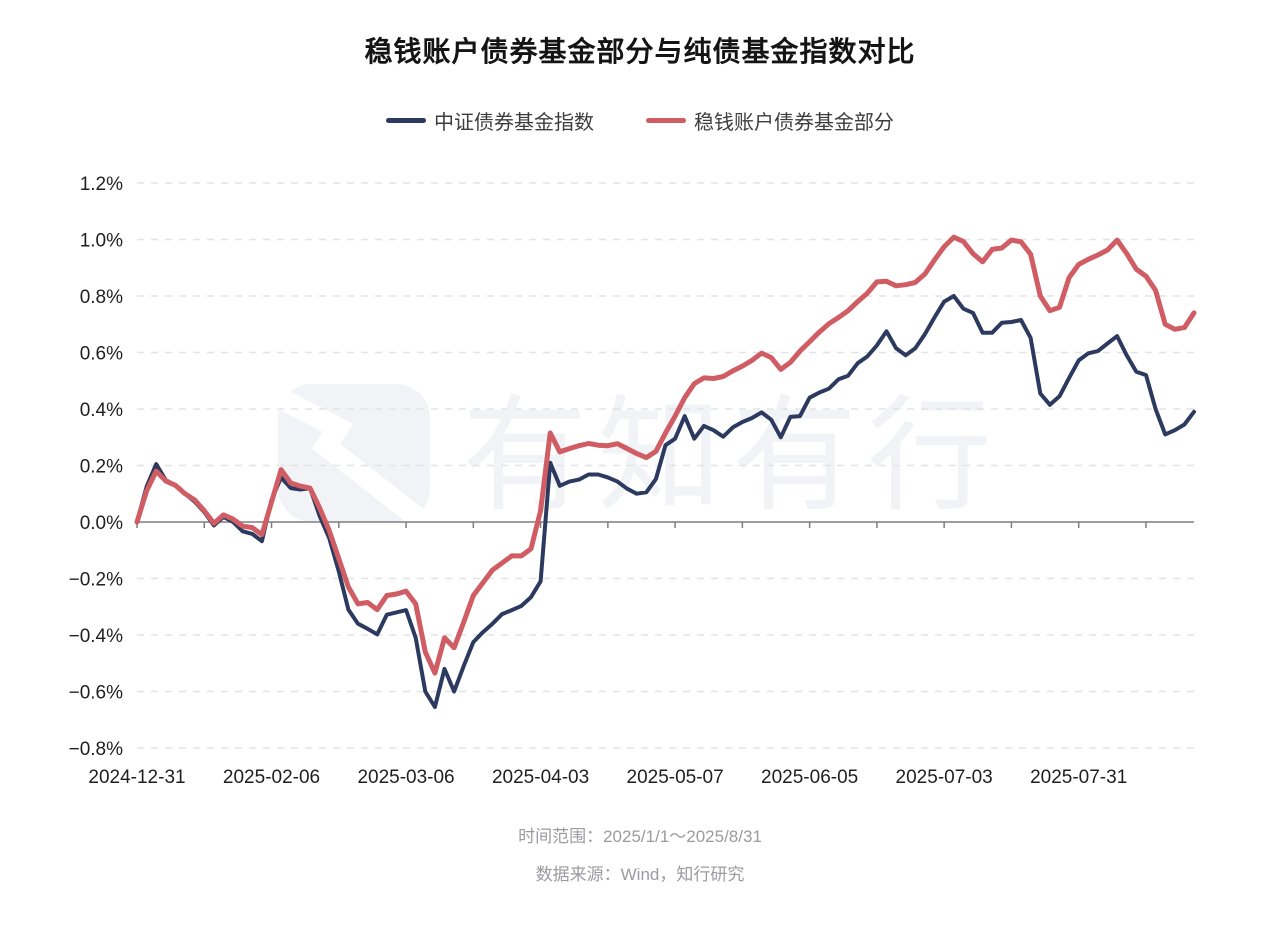 The width and height of the screenshot is (1280, 927). I want to click on x-axis-tick-label: 2025-02-06, so click(271, 777).